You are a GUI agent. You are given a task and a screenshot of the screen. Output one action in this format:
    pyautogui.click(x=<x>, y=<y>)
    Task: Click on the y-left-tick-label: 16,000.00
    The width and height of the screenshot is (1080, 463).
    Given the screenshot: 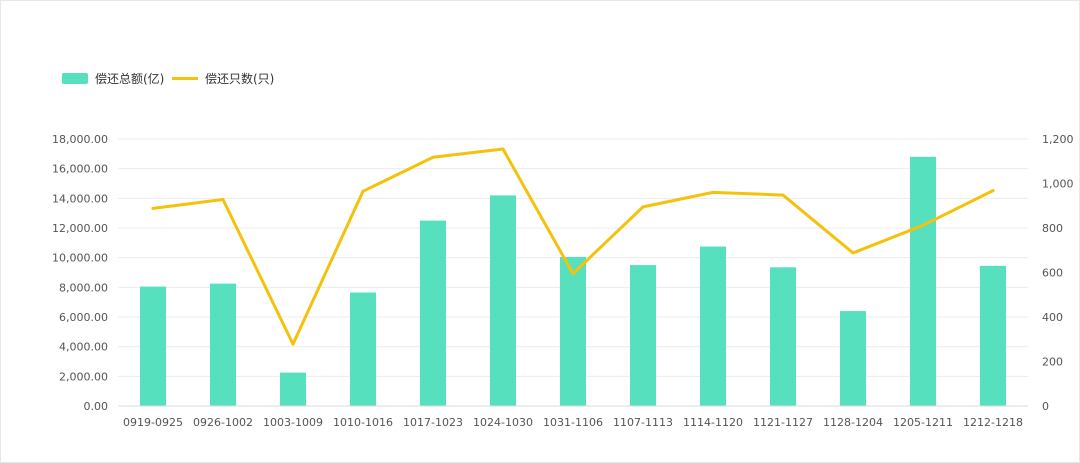 What is the action you would take?
    pyautogui.click(x=80, y=169)
    